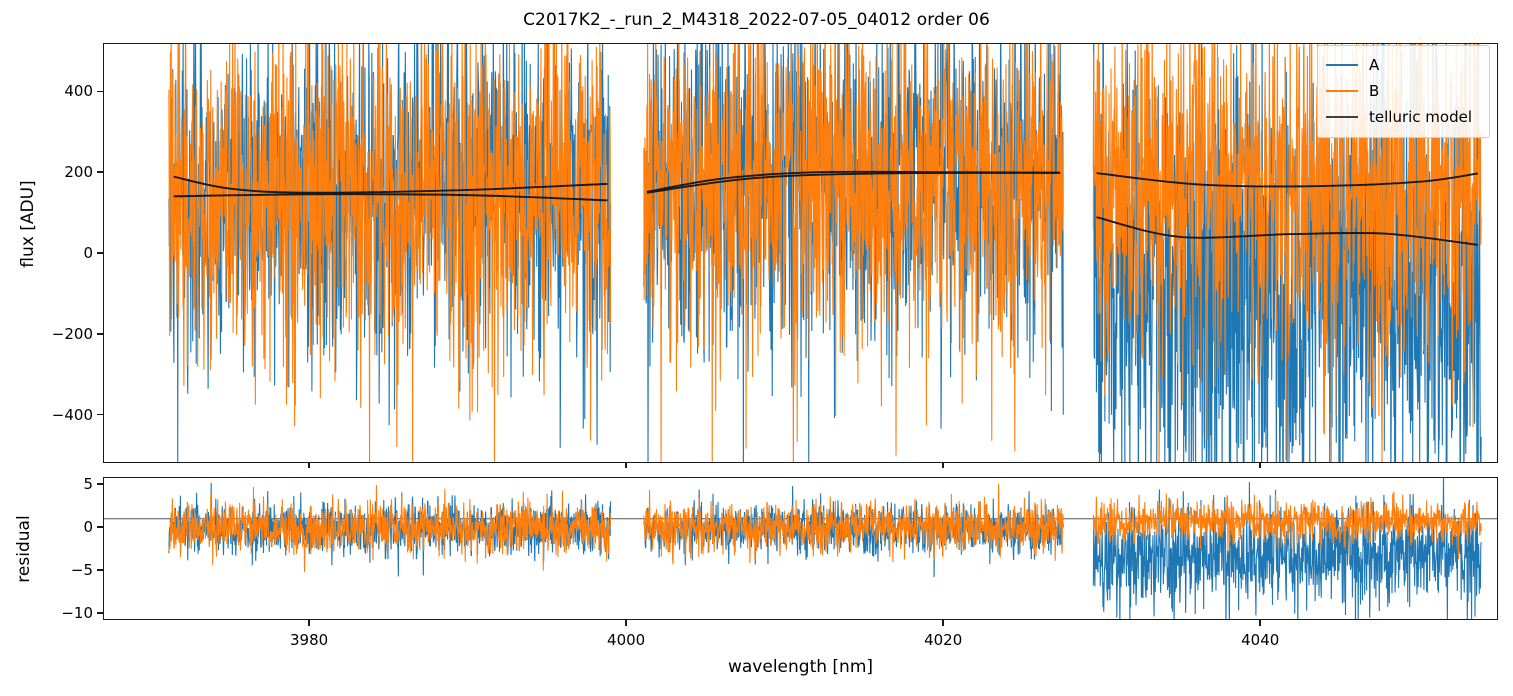 The height and width of the screenshot is (696, 1513). What do you see at coordinates (77, 613) in the screenshot?
I see `residual-y-tick-label: −10` at bounding box center [77, 613].